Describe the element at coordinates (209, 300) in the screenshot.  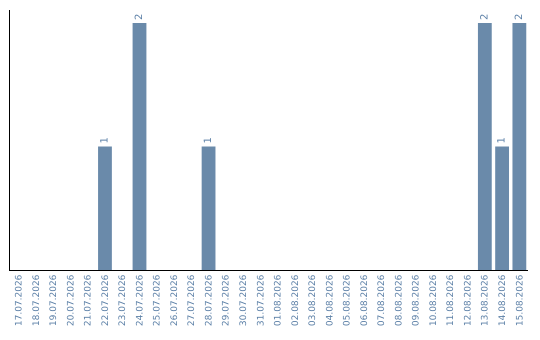
I see `x-tick-label: 28.07.2026` at that location.